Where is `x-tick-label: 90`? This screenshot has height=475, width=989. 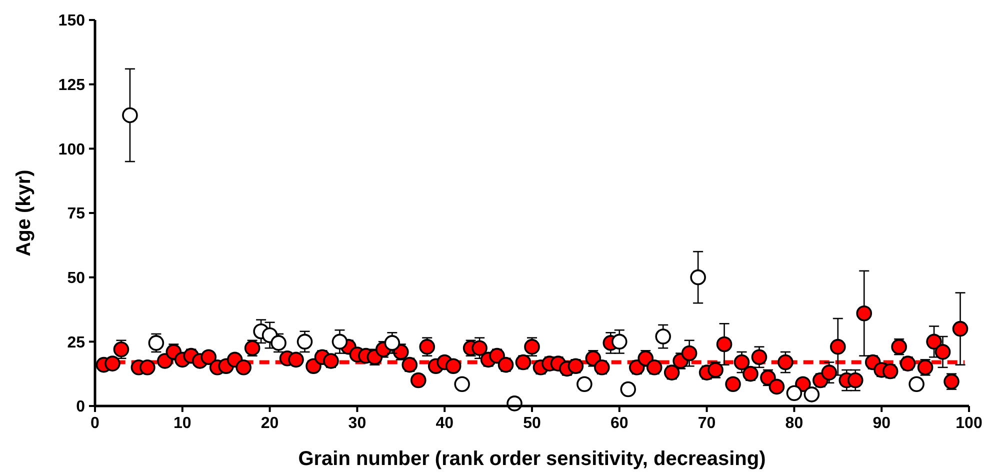
x-tick-label: 90 is located at coordinates (881, 423).